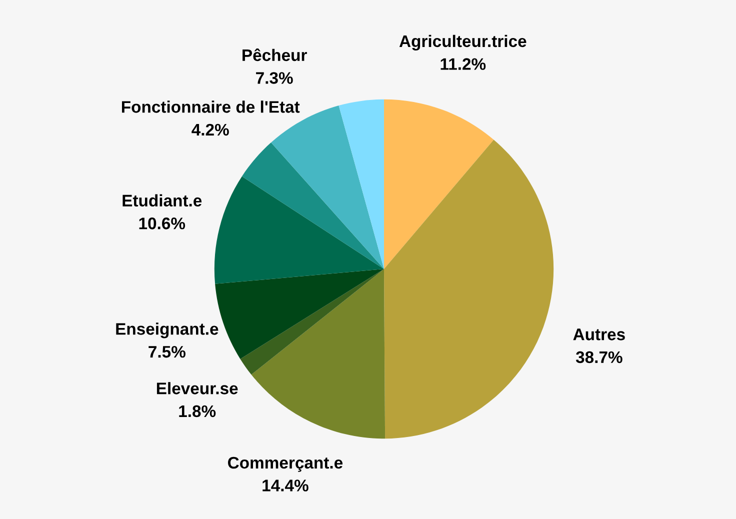 Image resolution: width=736 pixels, height=519 pixels. What do you see at coordinates (274, 78) in the screenshot?
I see `data-label: 7.3%` at bounding box center [274, 78].